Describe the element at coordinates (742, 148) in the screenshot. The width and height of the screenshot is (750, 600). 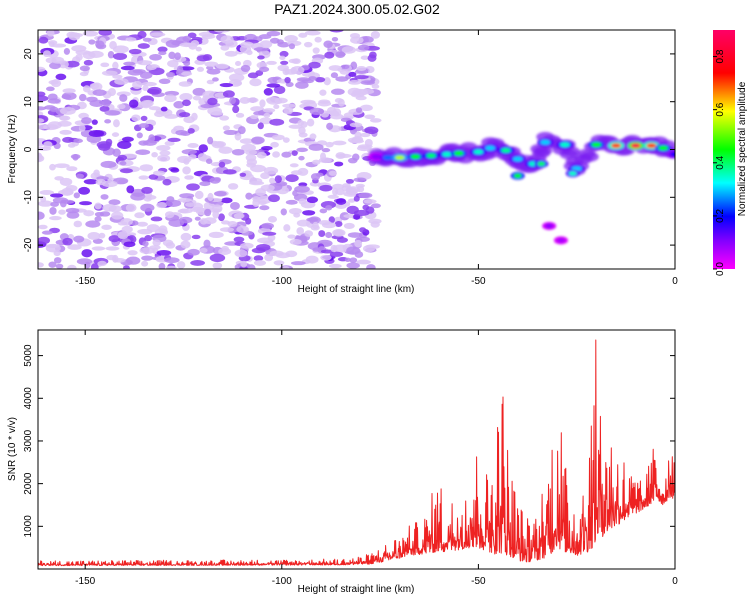
I see `colorbar-label: Normalized spectral amplitude` at that location.